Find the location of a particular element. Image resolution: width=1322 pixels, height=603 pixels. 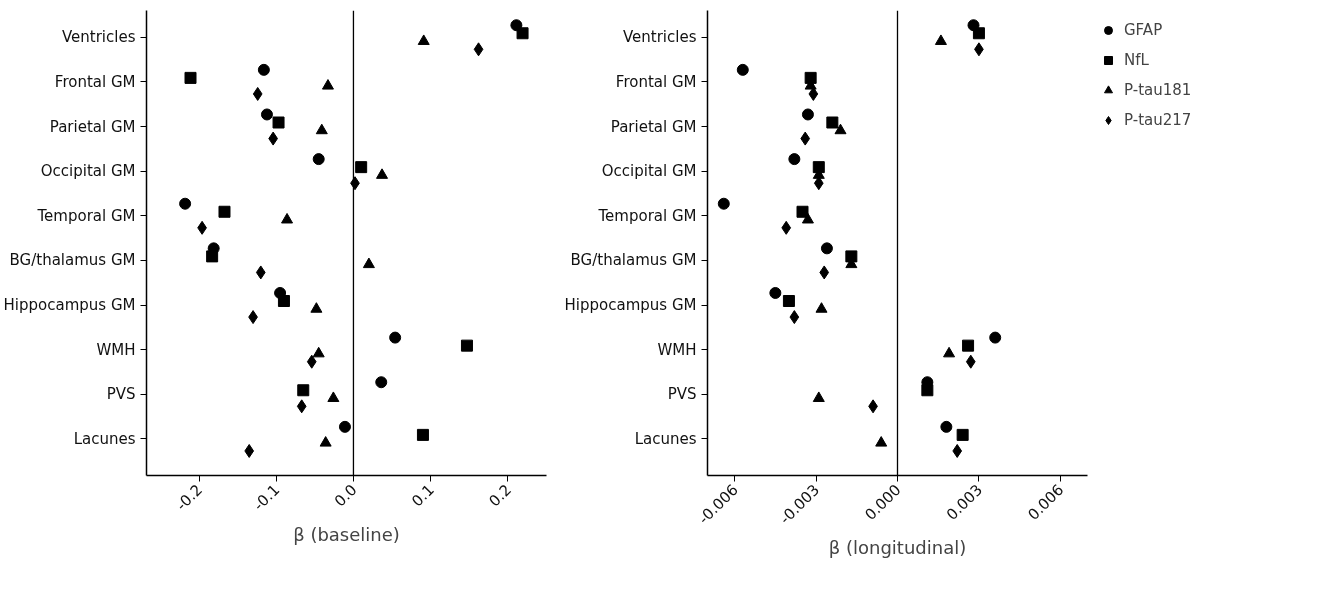

x-tick-label: 0.0 is located at coordinates (345, 495).